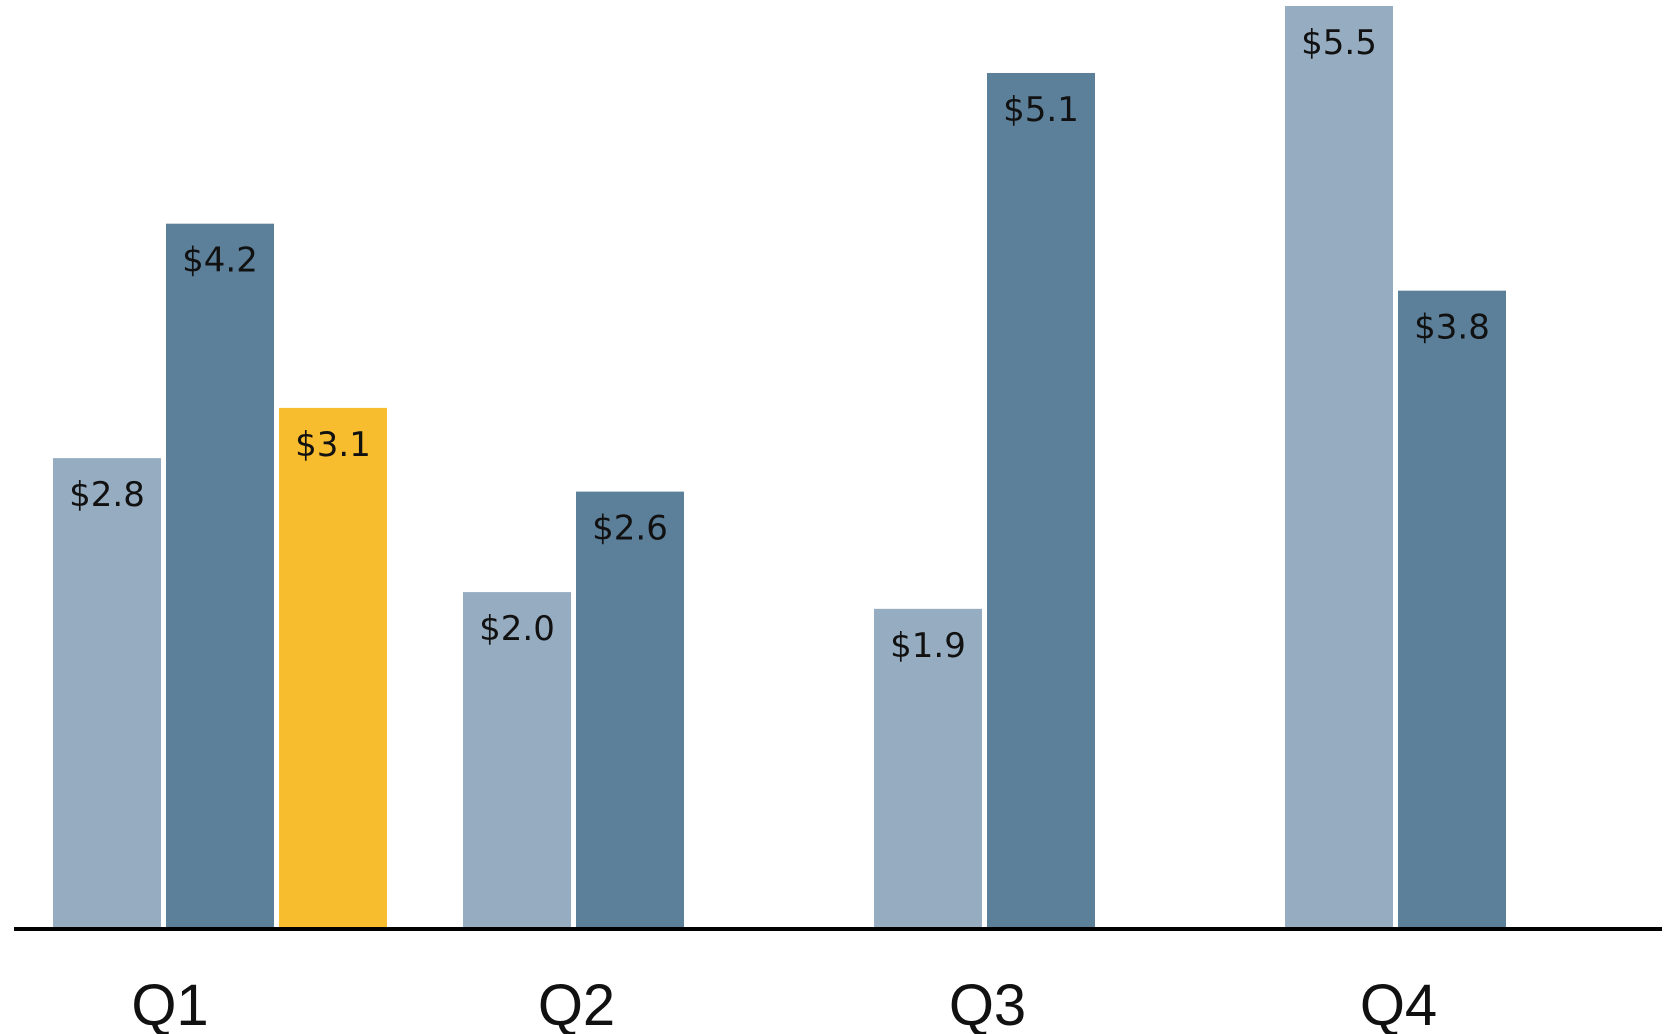 This screenshot has width=1675, height=1034. I want to click on category-label-q2: Q2, so click(576, 1003).